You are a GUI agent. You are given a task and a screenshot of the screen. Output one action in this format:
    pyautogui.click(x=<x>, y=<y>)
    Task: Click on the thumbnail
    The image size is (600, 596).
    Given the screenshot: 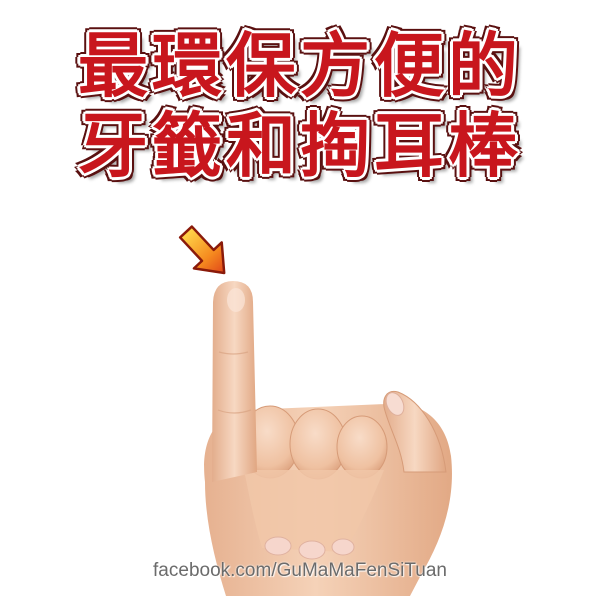 What is the action you would take?
    pyautogui.click(x=395, y=404)
    